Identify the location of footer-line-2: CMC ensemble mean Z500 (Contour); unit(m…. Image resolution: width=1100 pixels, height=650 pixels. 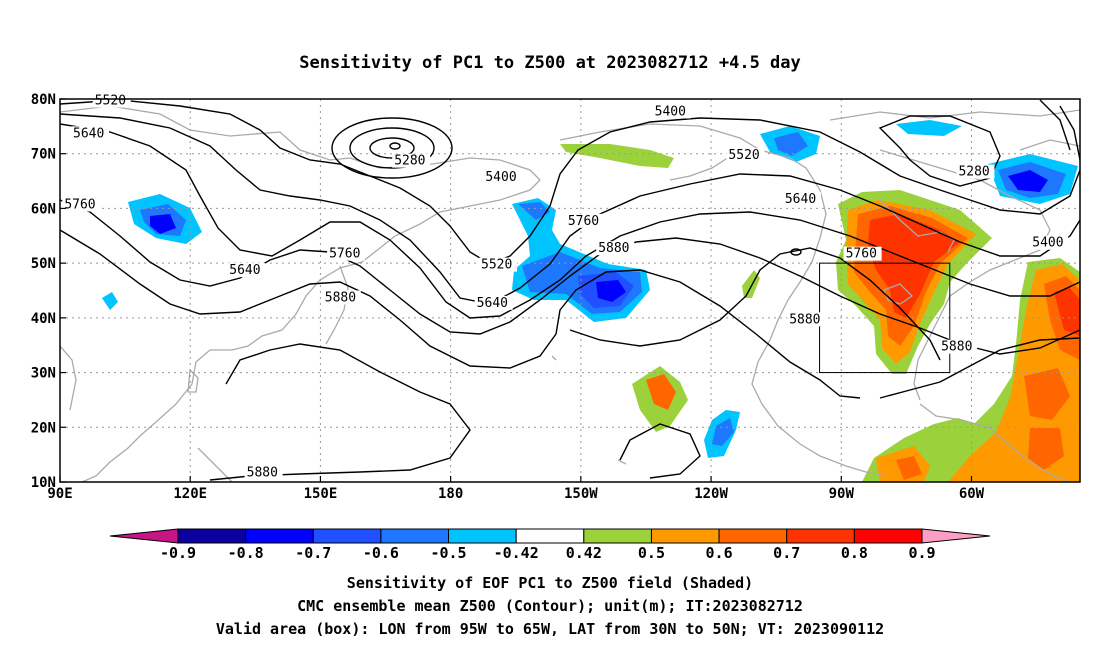
(550, 606).